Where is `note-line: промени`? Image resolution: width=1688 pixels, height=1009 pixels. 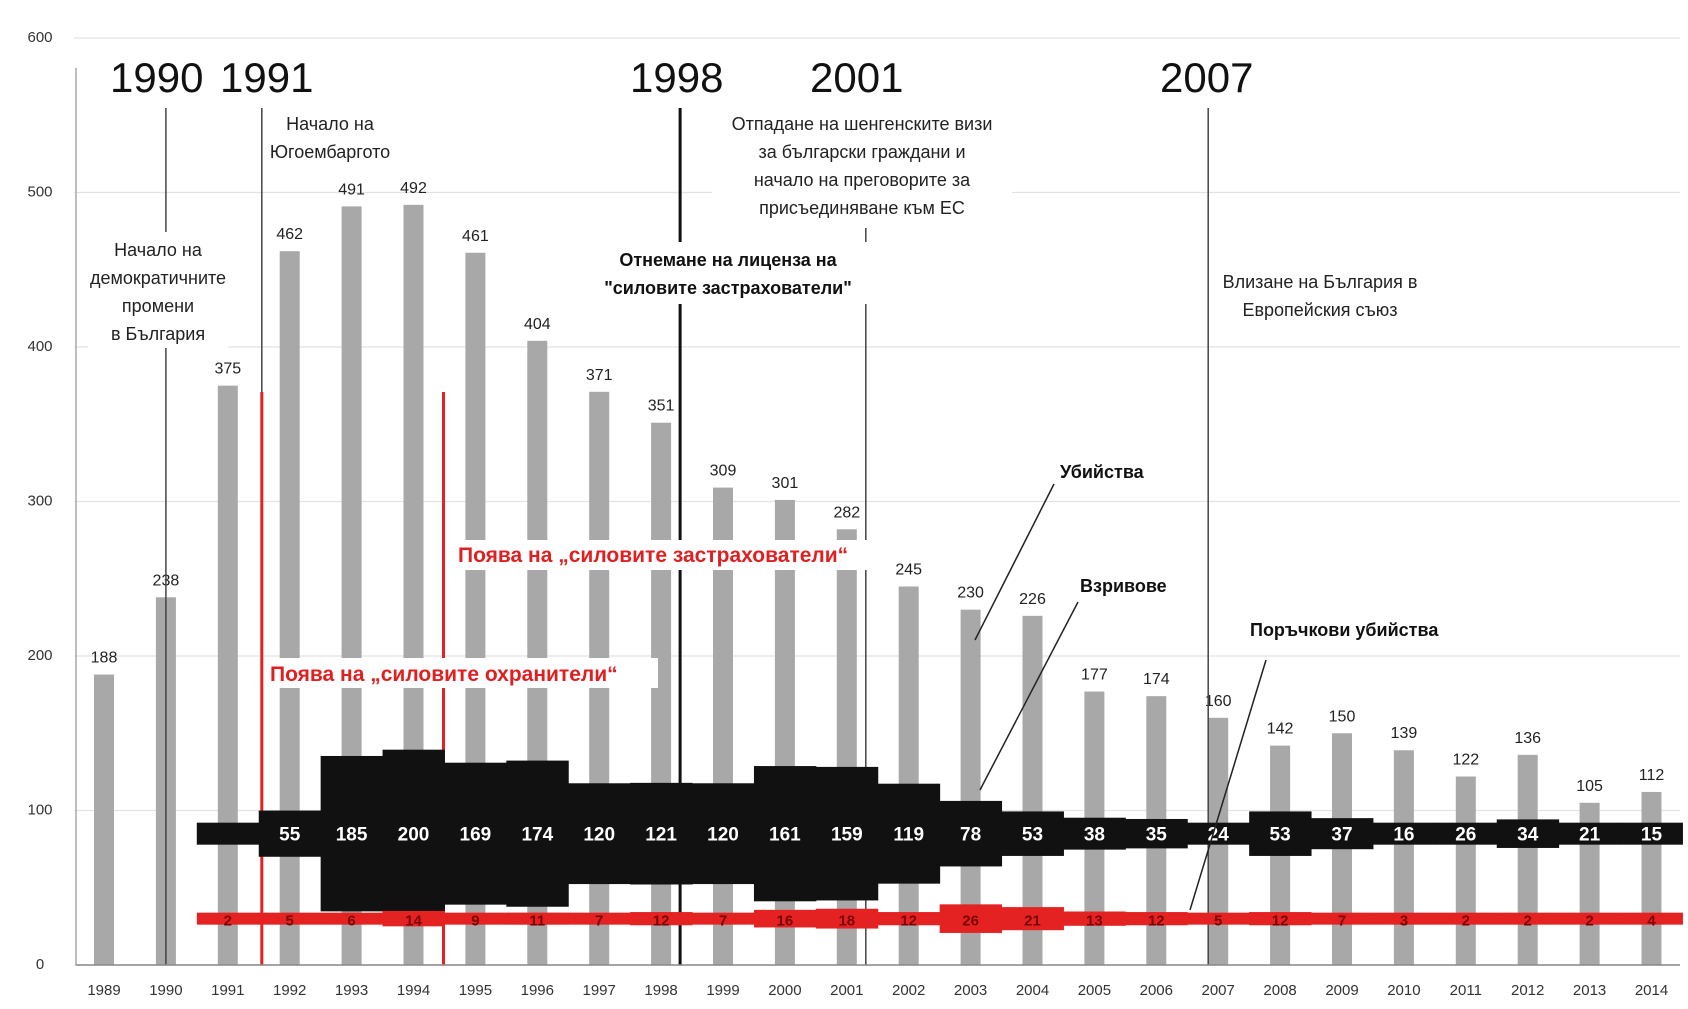 note-line: промени is located at coordinates (158, 306).